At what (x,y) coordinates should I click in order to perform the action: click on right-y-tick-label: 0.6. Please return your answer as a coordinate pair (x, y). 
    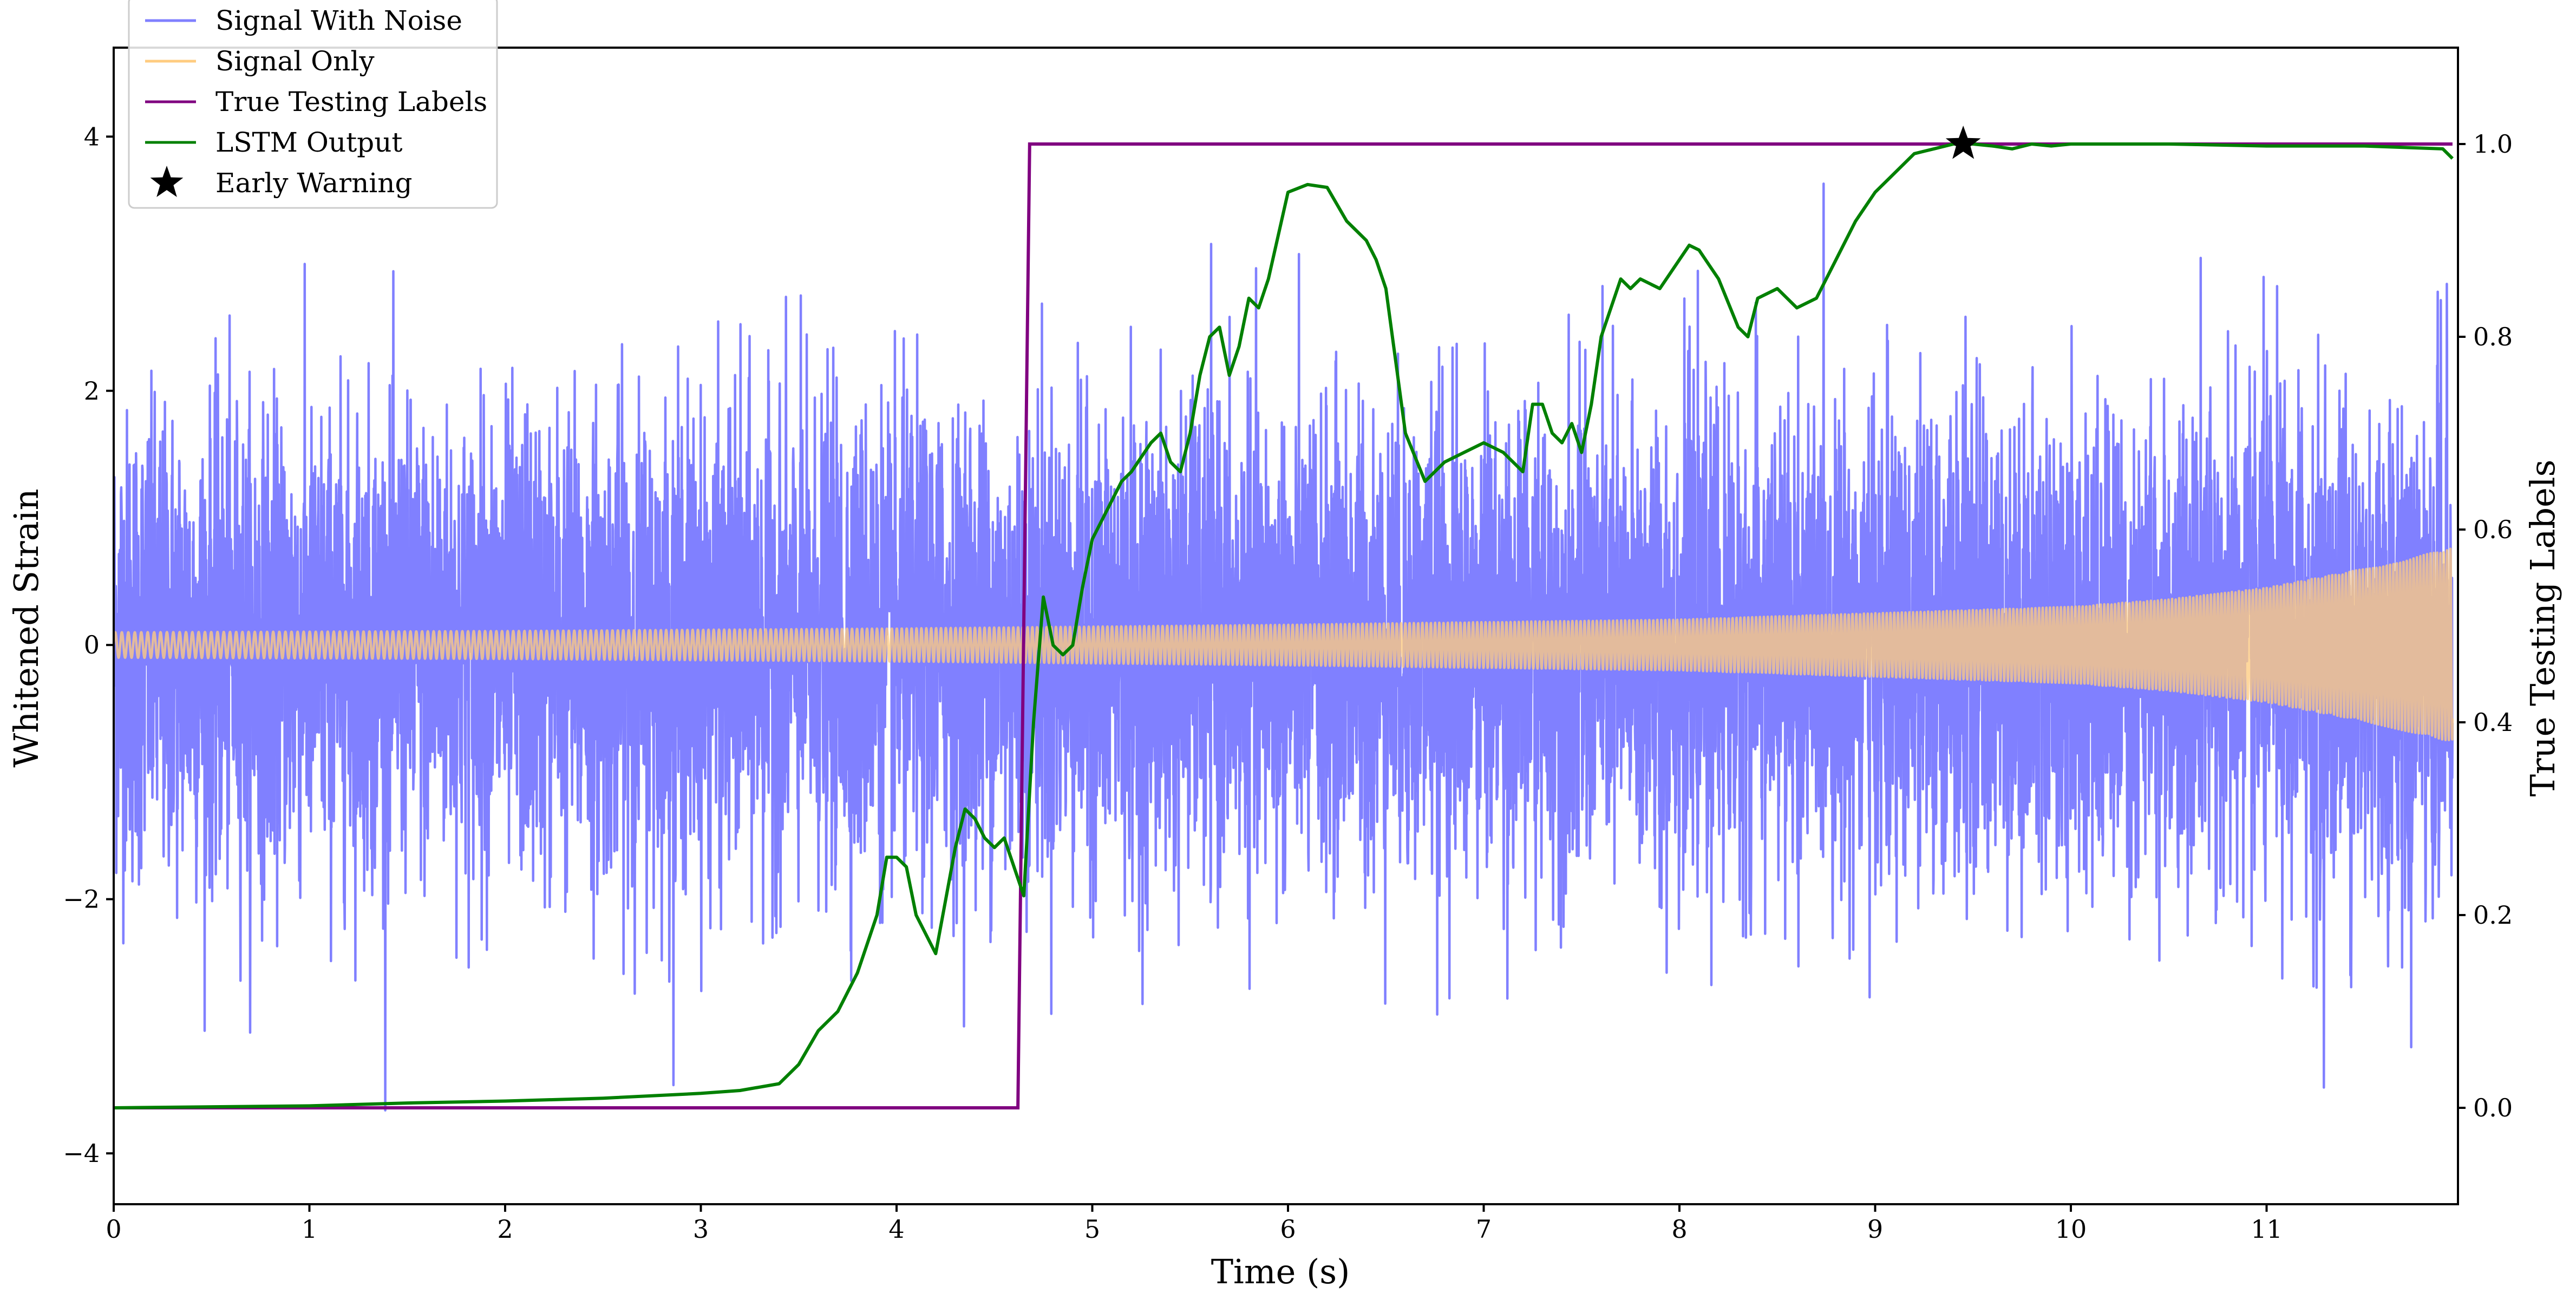
    Looking at the image, I should click on (2493, 529).